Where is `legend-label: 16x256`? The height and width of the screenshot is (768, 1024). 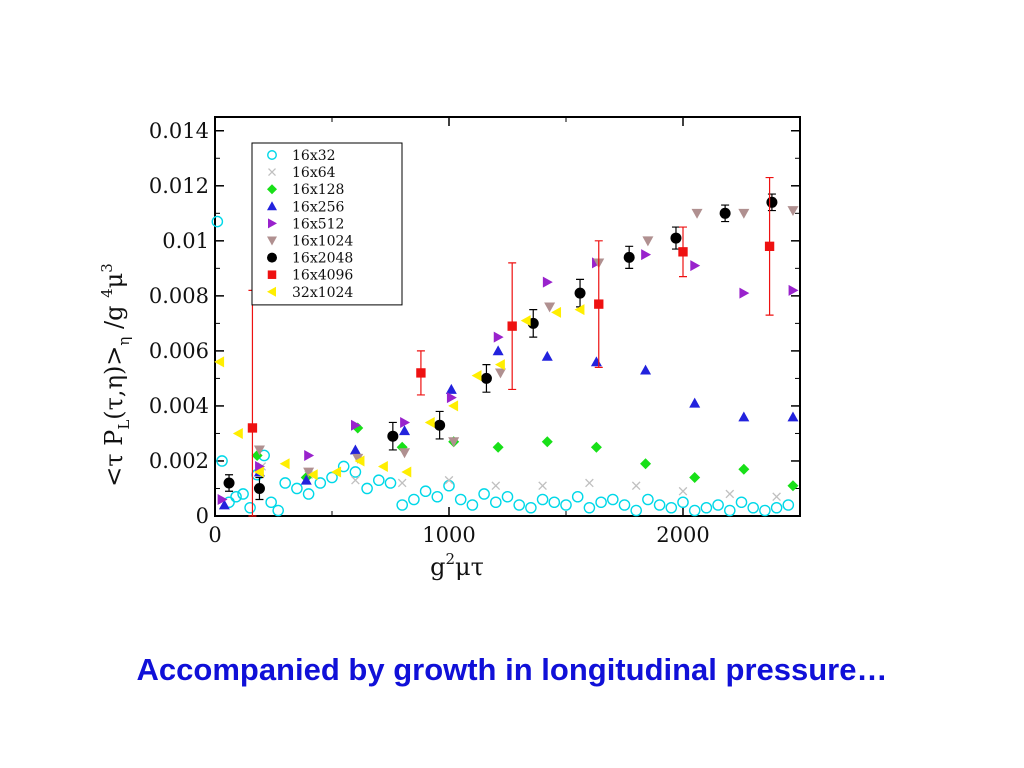
legend-label: 16x256 is located at coordinates (318, 207).